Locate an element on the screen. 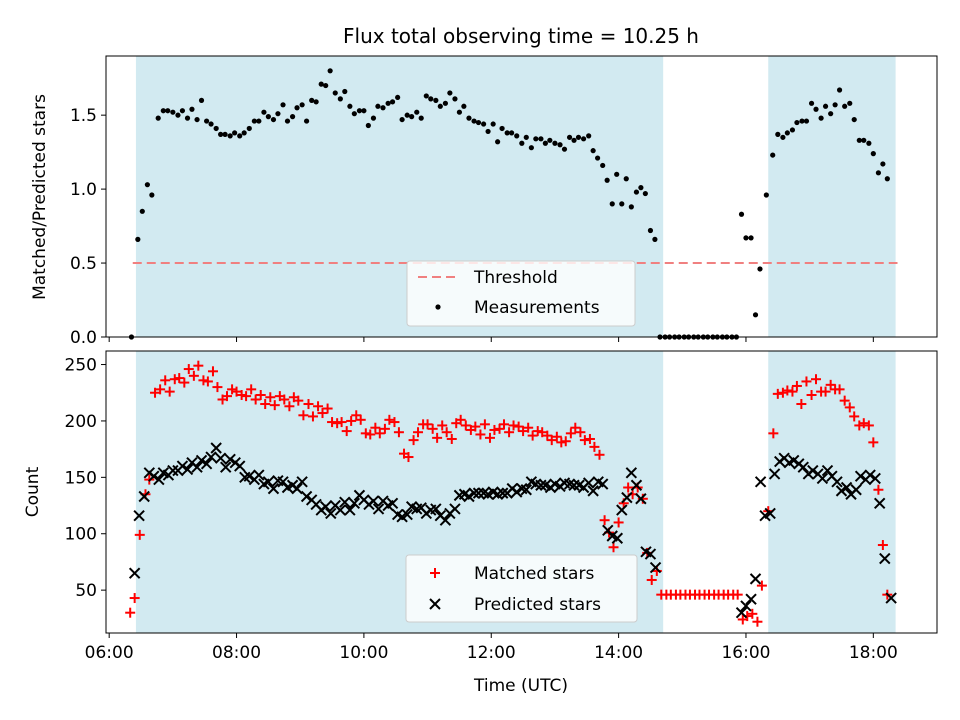 This screenshot has height=720, width=960. top-legend-box is located at coordinates (521, 293).